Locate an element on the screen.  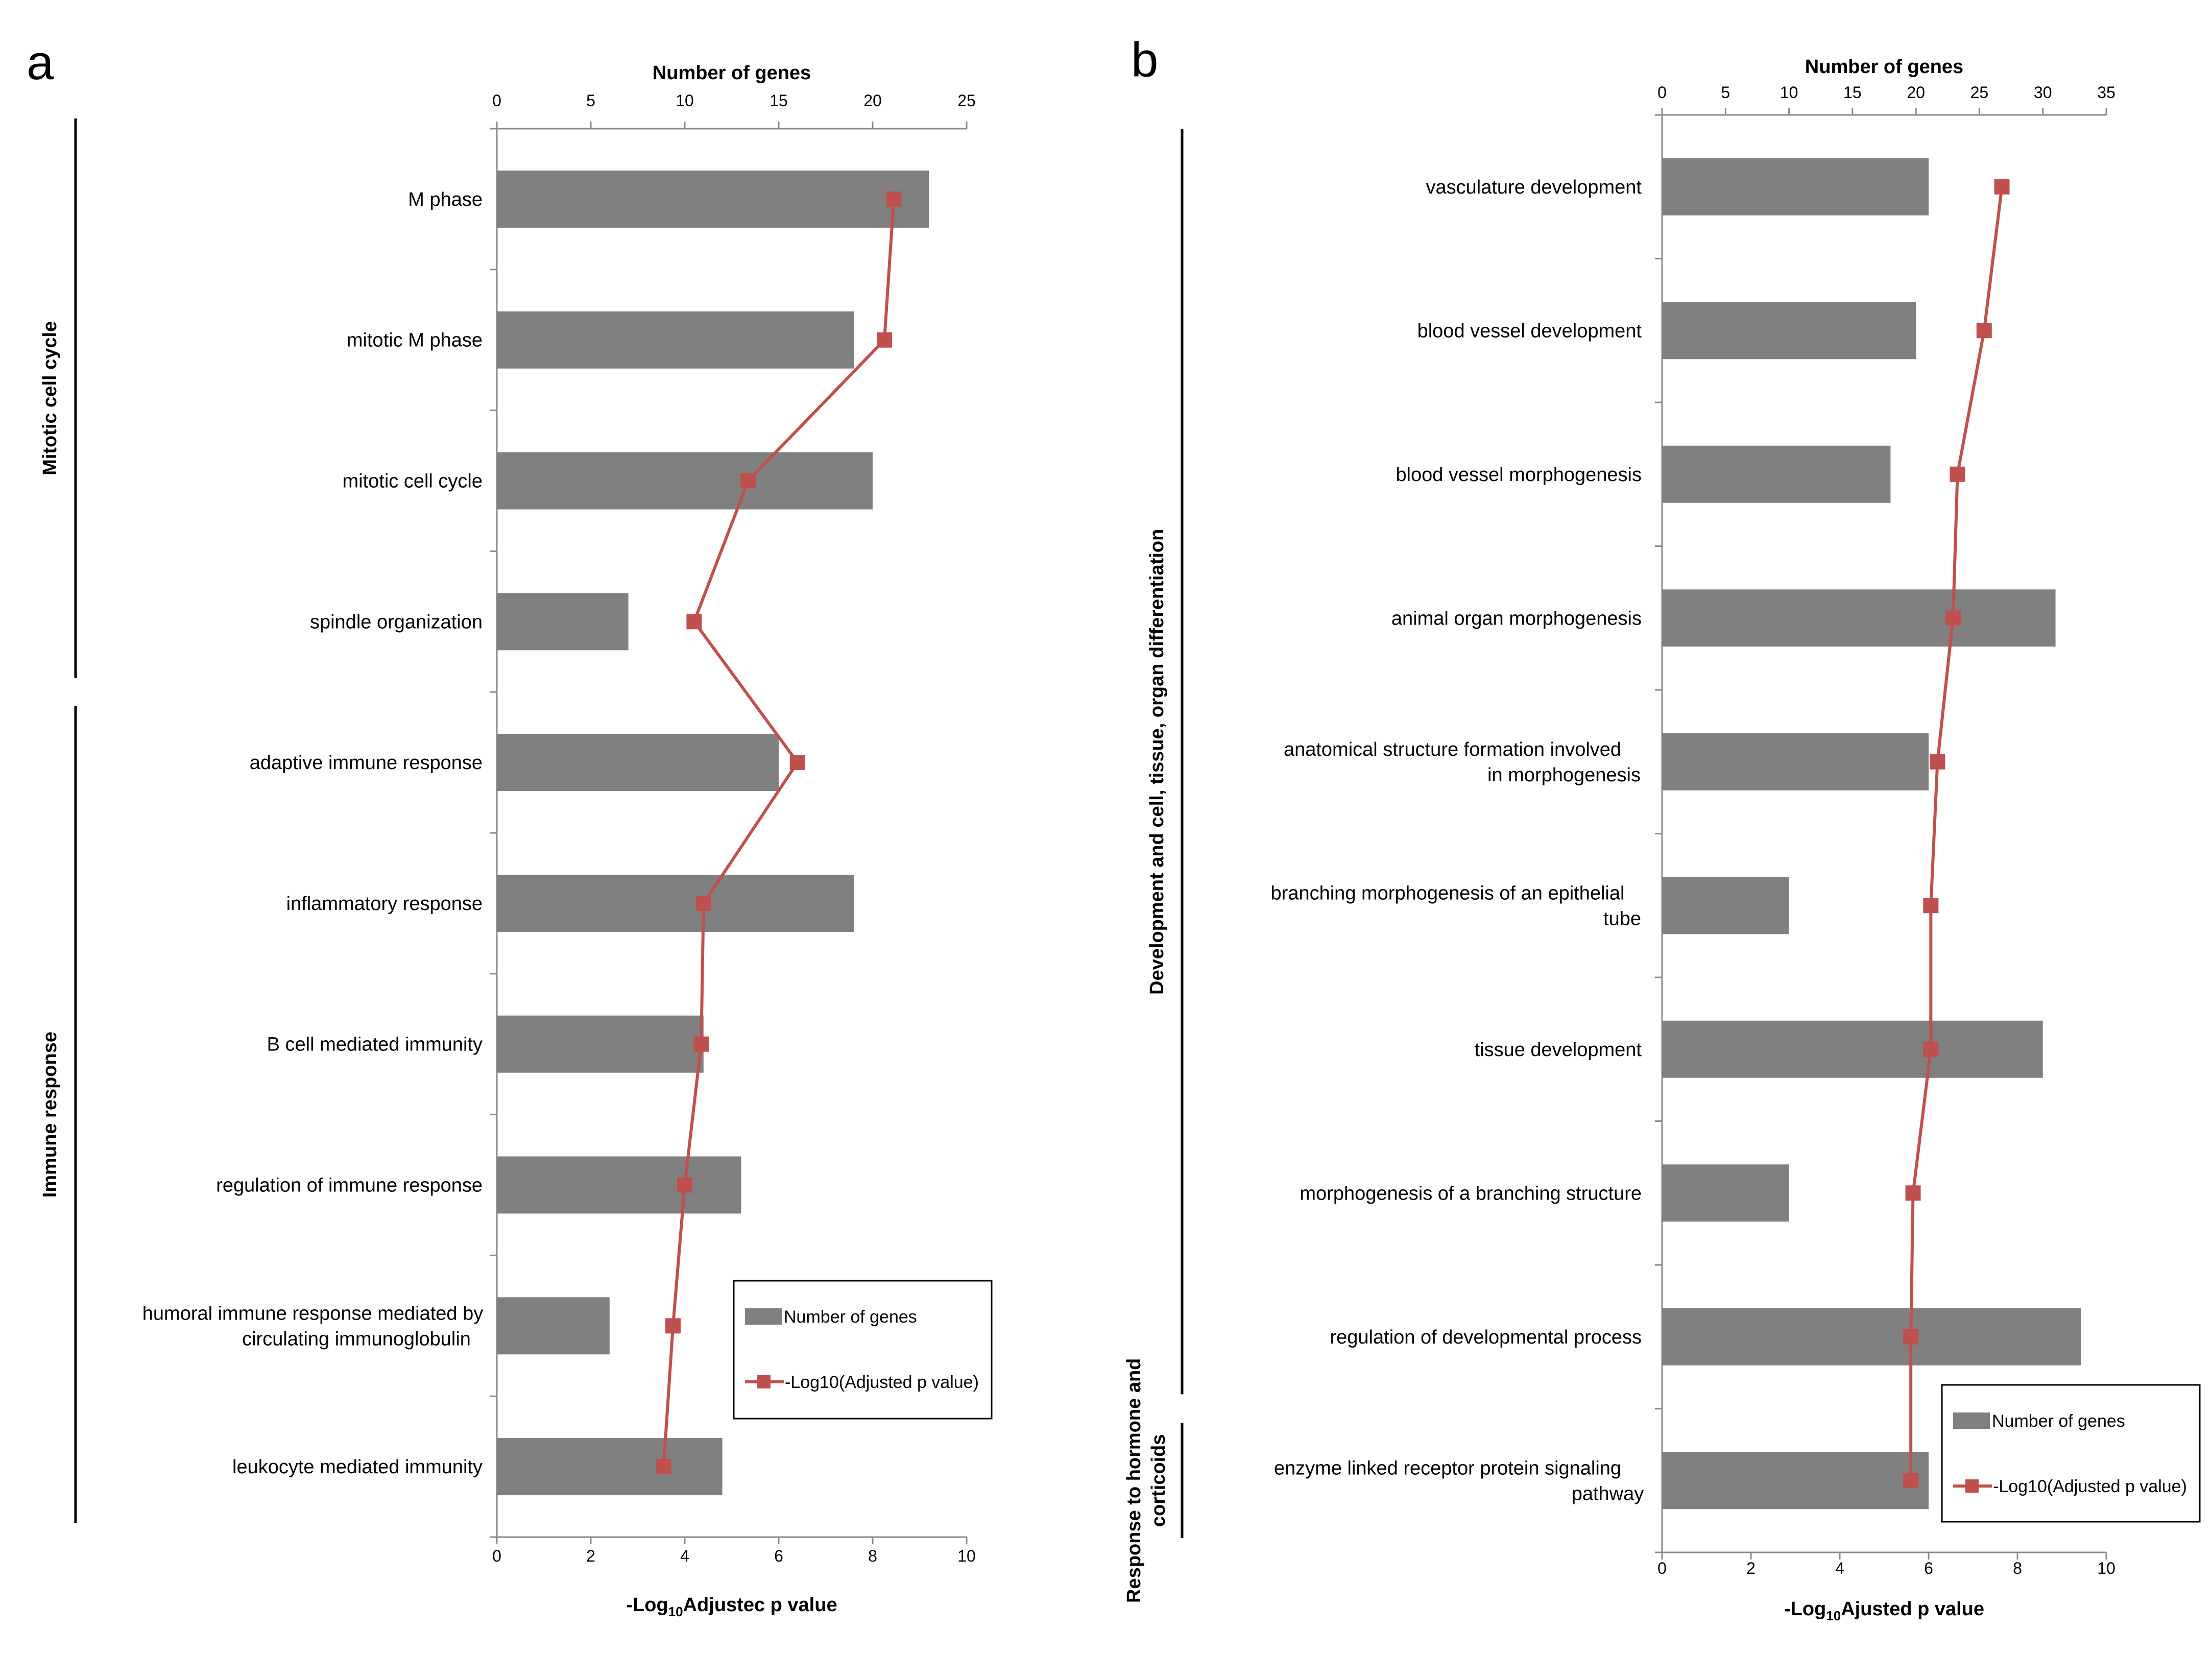
category-label: blood vessel morphogenesis is located at coordinates (1519, 475).